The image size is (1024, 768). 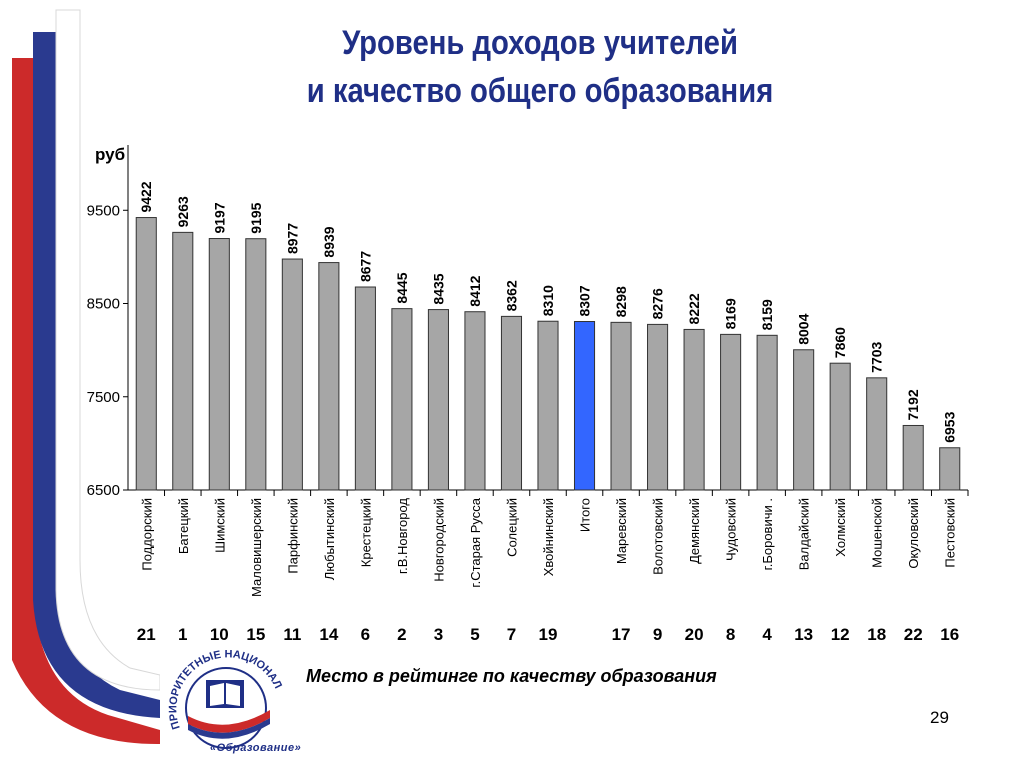 What do you see at coordinates (731, 529) in the screenshot?
I see `category-label: Чудовский` at bounding box center [731, 529].